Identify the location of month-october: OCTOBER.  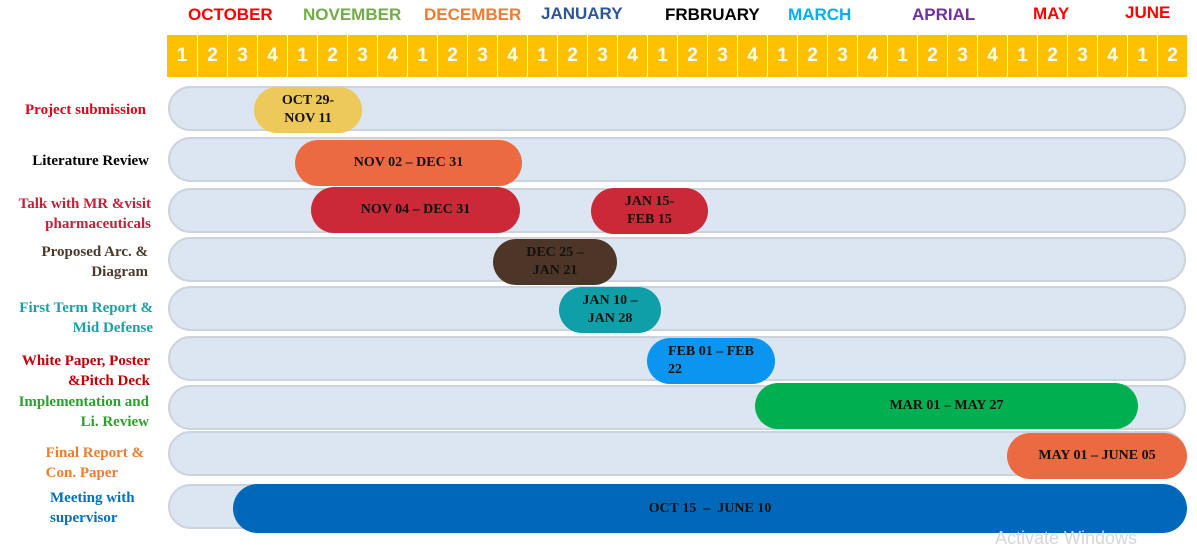
(230, 14).